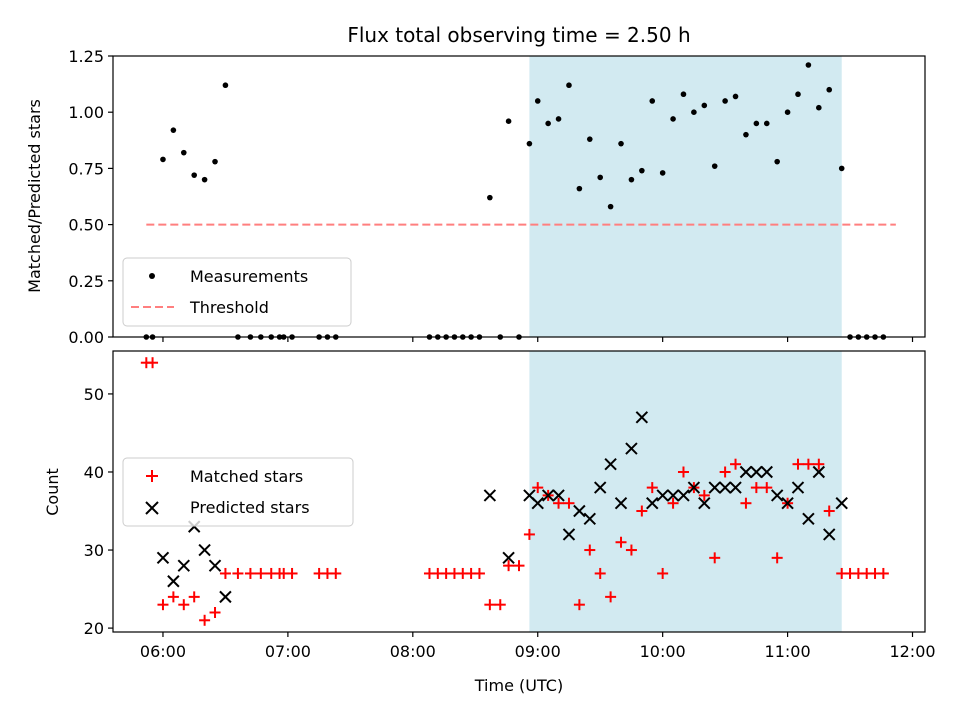  What do you see at coordinates (288, 651) in the screenshot?
I see `x-tick-label: 07:00` at bounding box center [288, 651].